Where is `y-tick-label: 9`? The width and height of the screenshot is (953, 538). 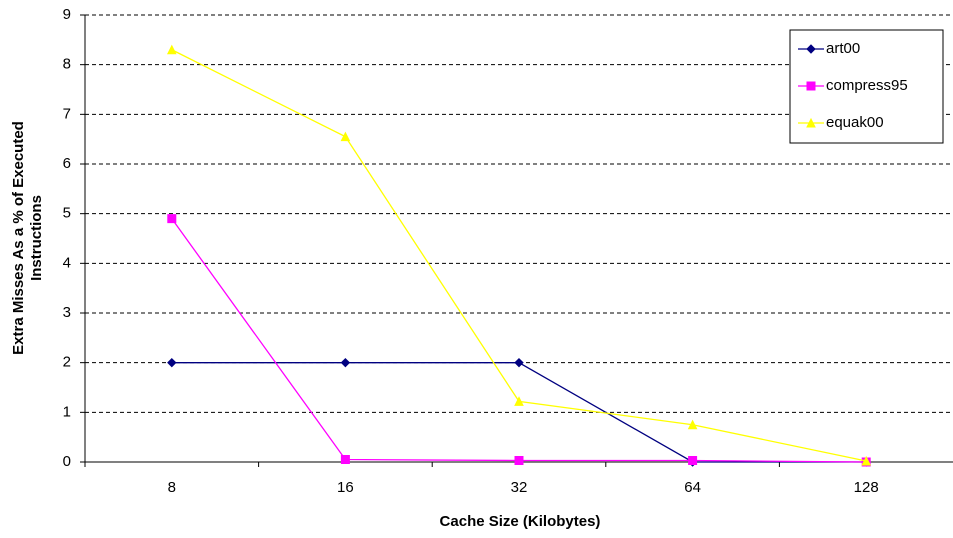
y-tick-label: 9 is located at coordinates (67, 14).